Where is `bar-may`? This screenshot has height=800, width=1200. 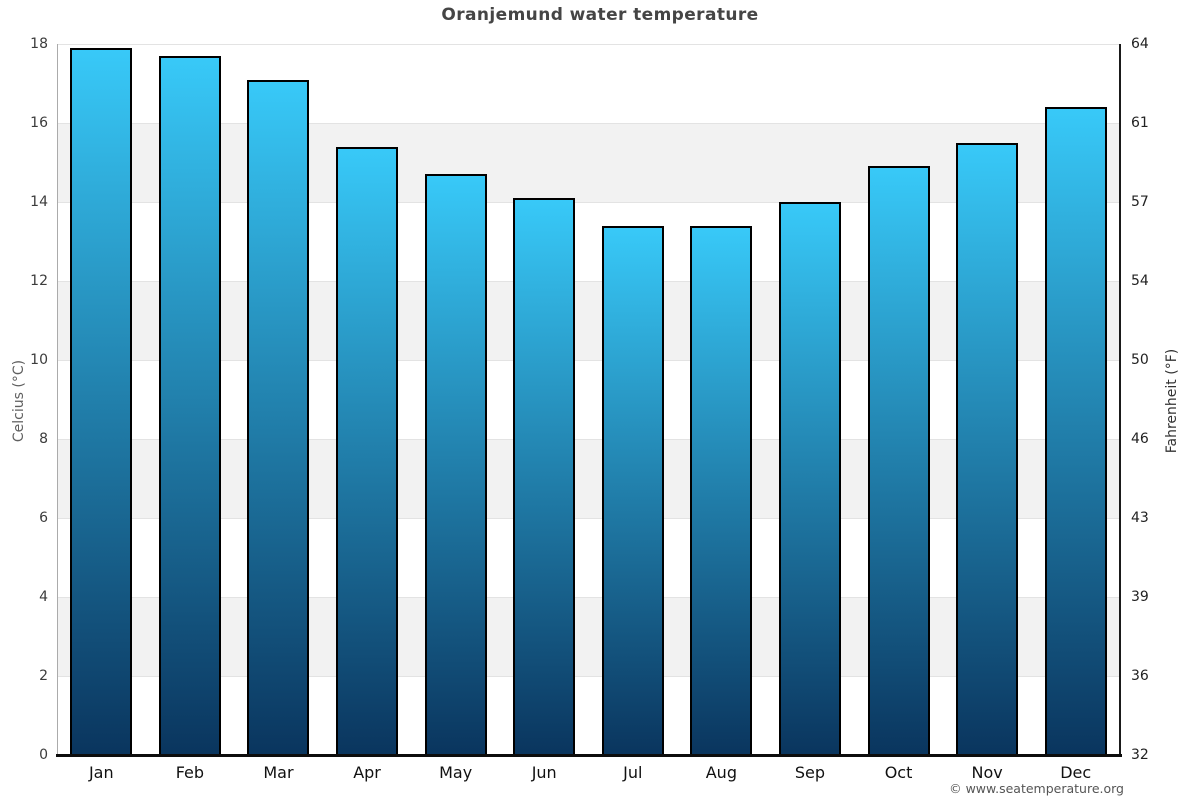 bar-may is located at coordinates (455, 464).